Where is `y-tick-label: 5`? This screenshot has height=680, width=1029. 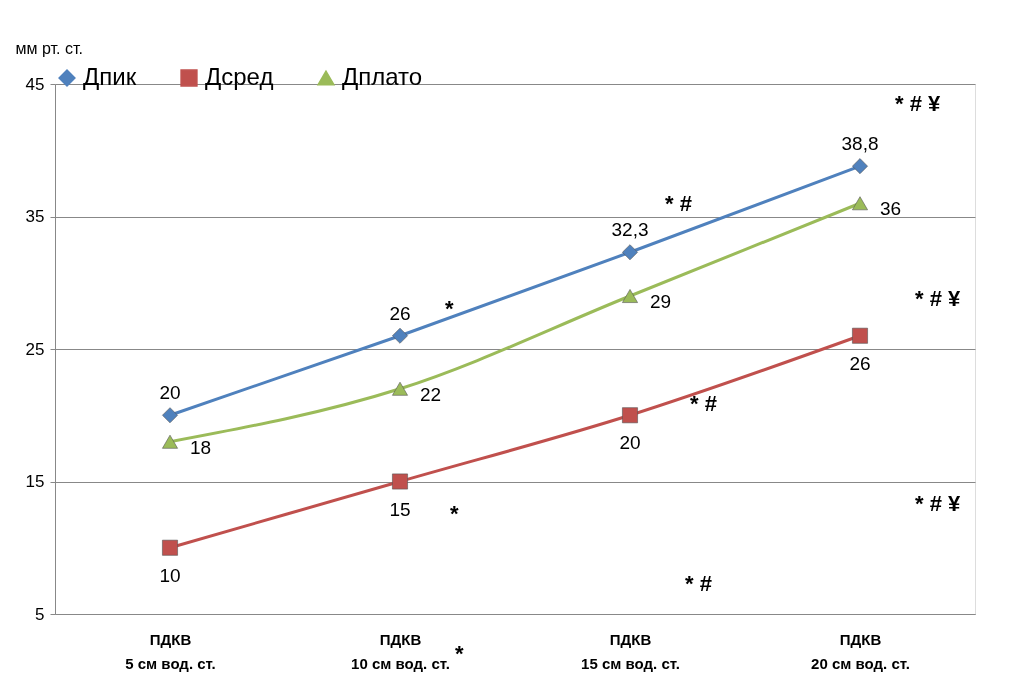 y-tick-label: 5 is located at coordinates (40, 614).